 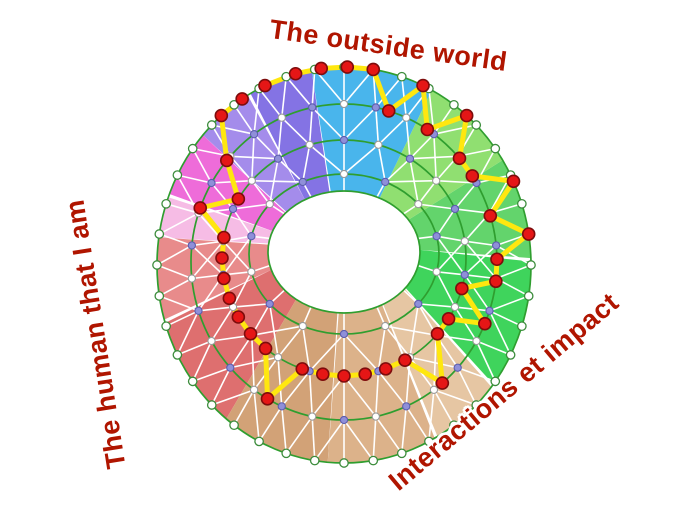 What do you see at coordinates (215, 220) in the screenshot?
I see `sector-pink-light` at bounding box center [215, 220].